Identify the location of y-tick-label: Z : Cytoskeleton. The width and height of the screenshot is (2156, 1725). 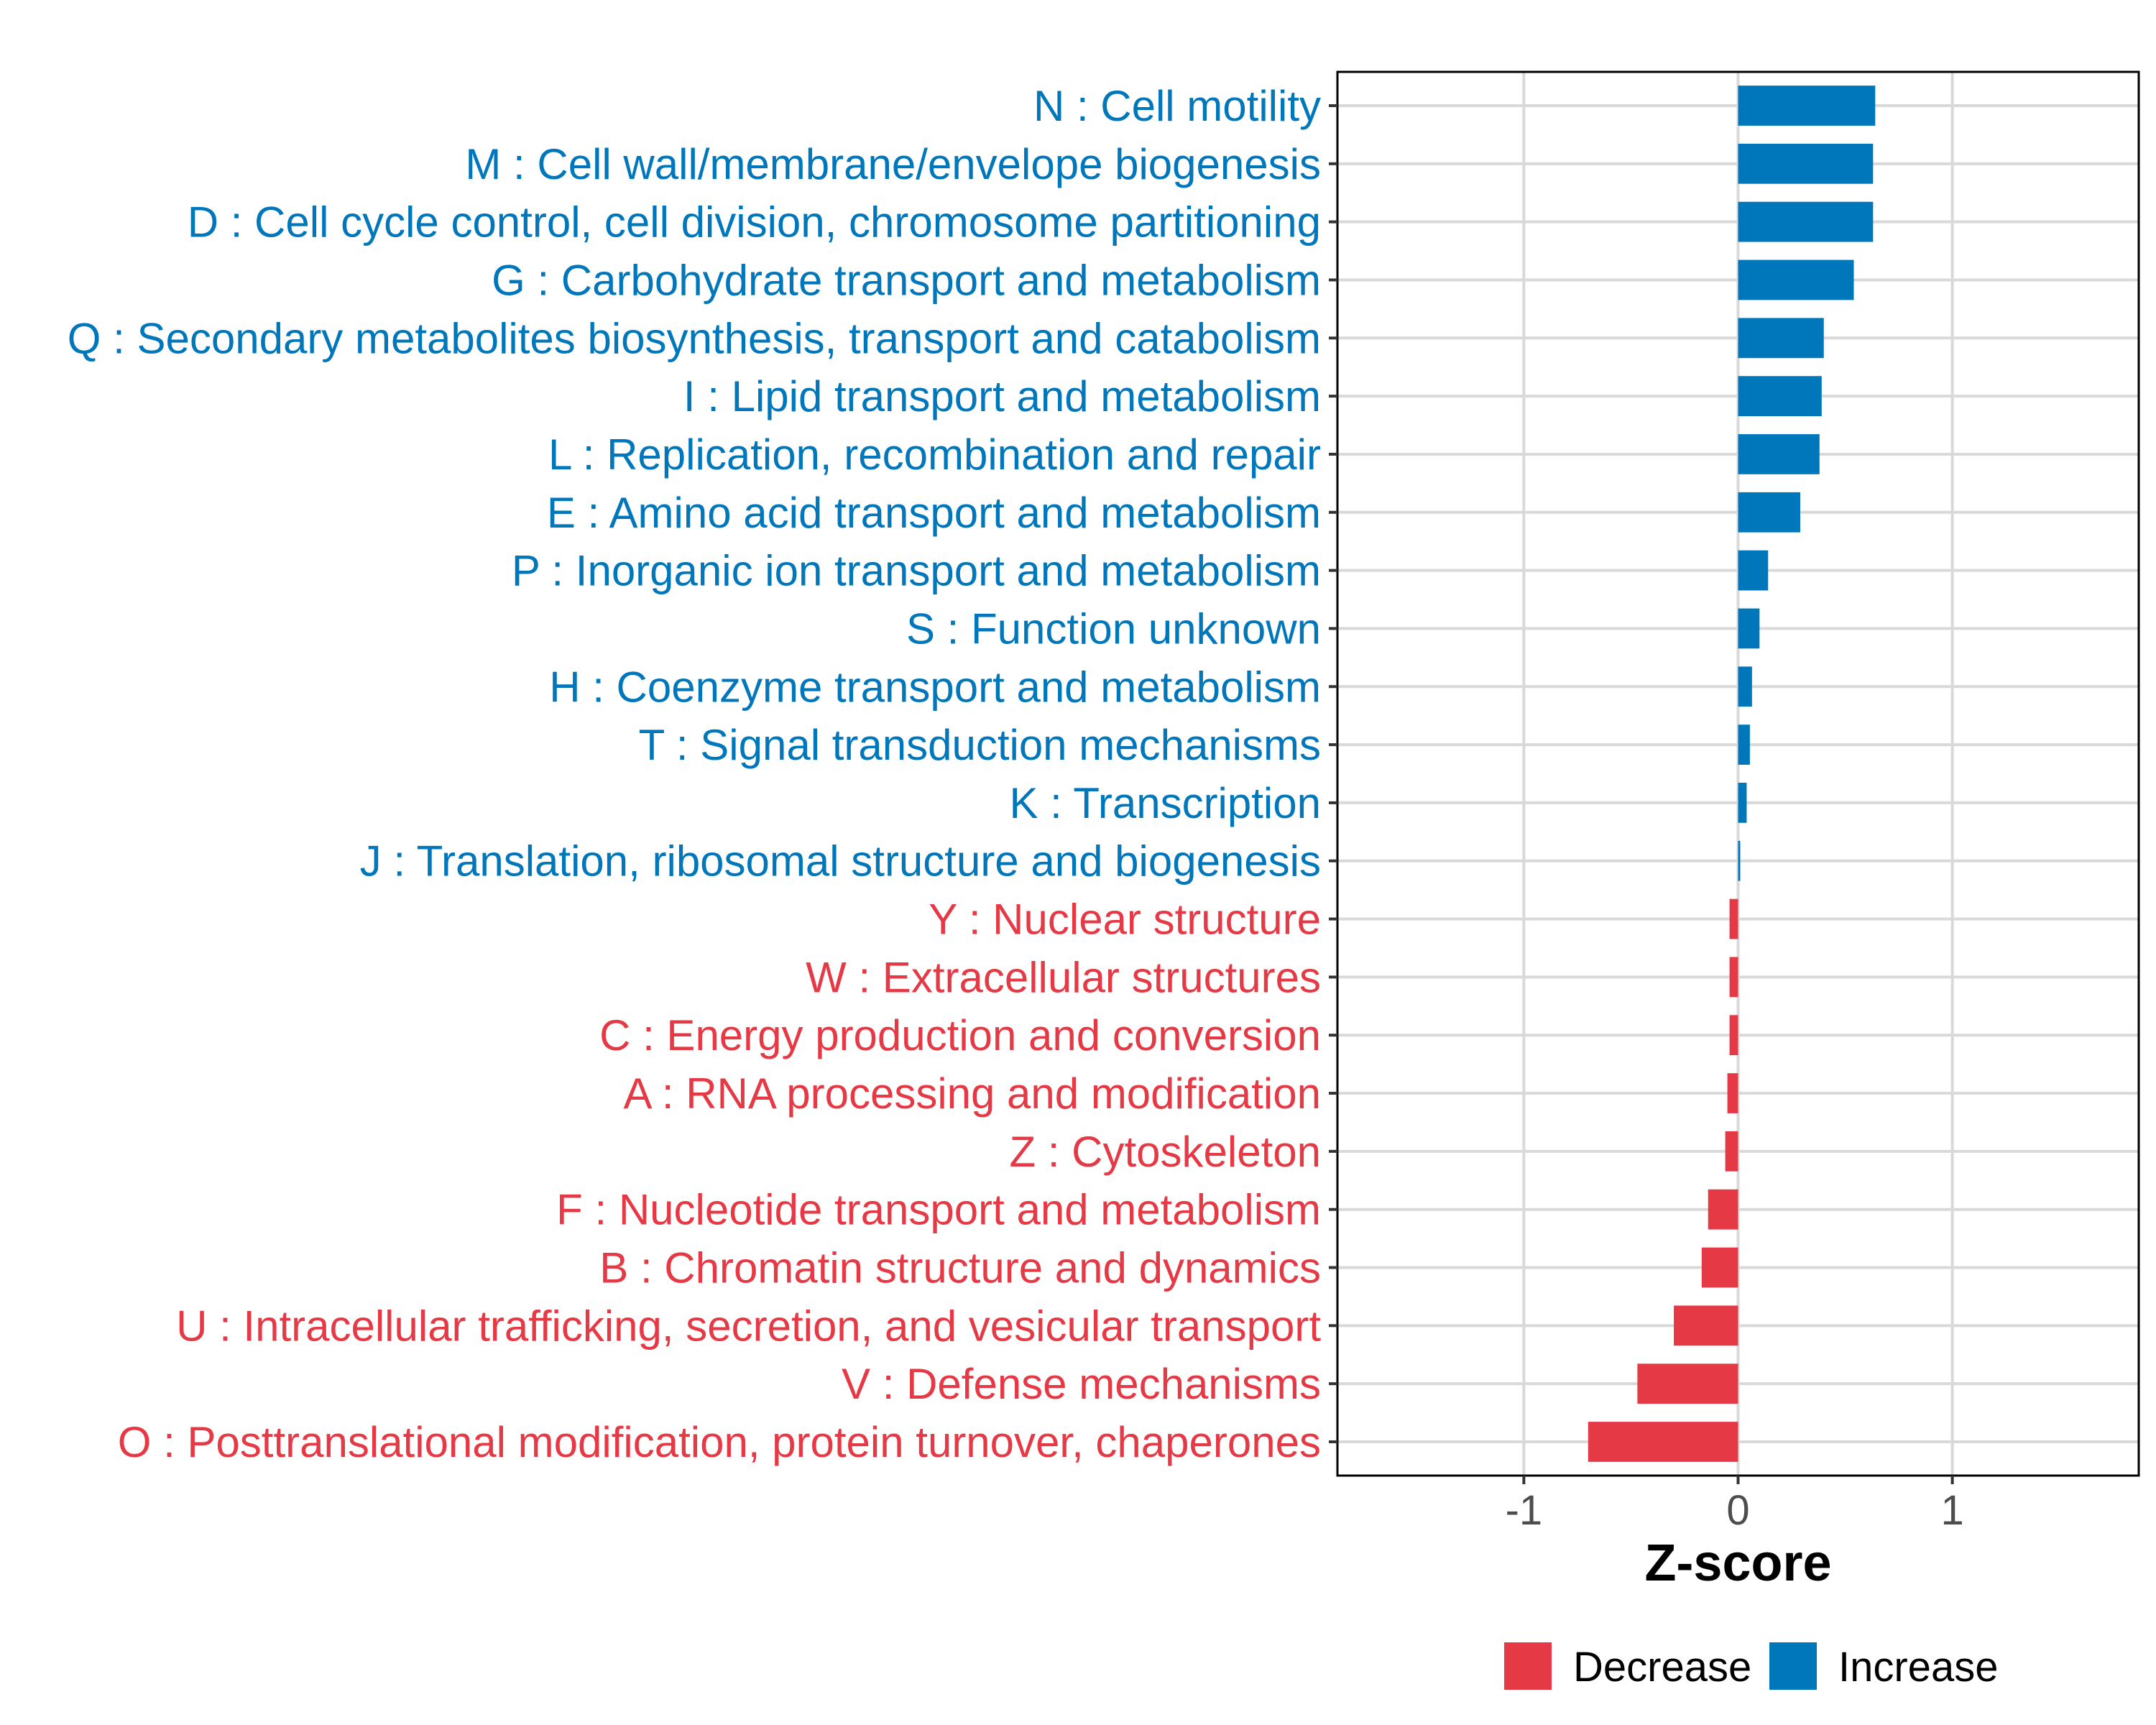
(1165, 1152).